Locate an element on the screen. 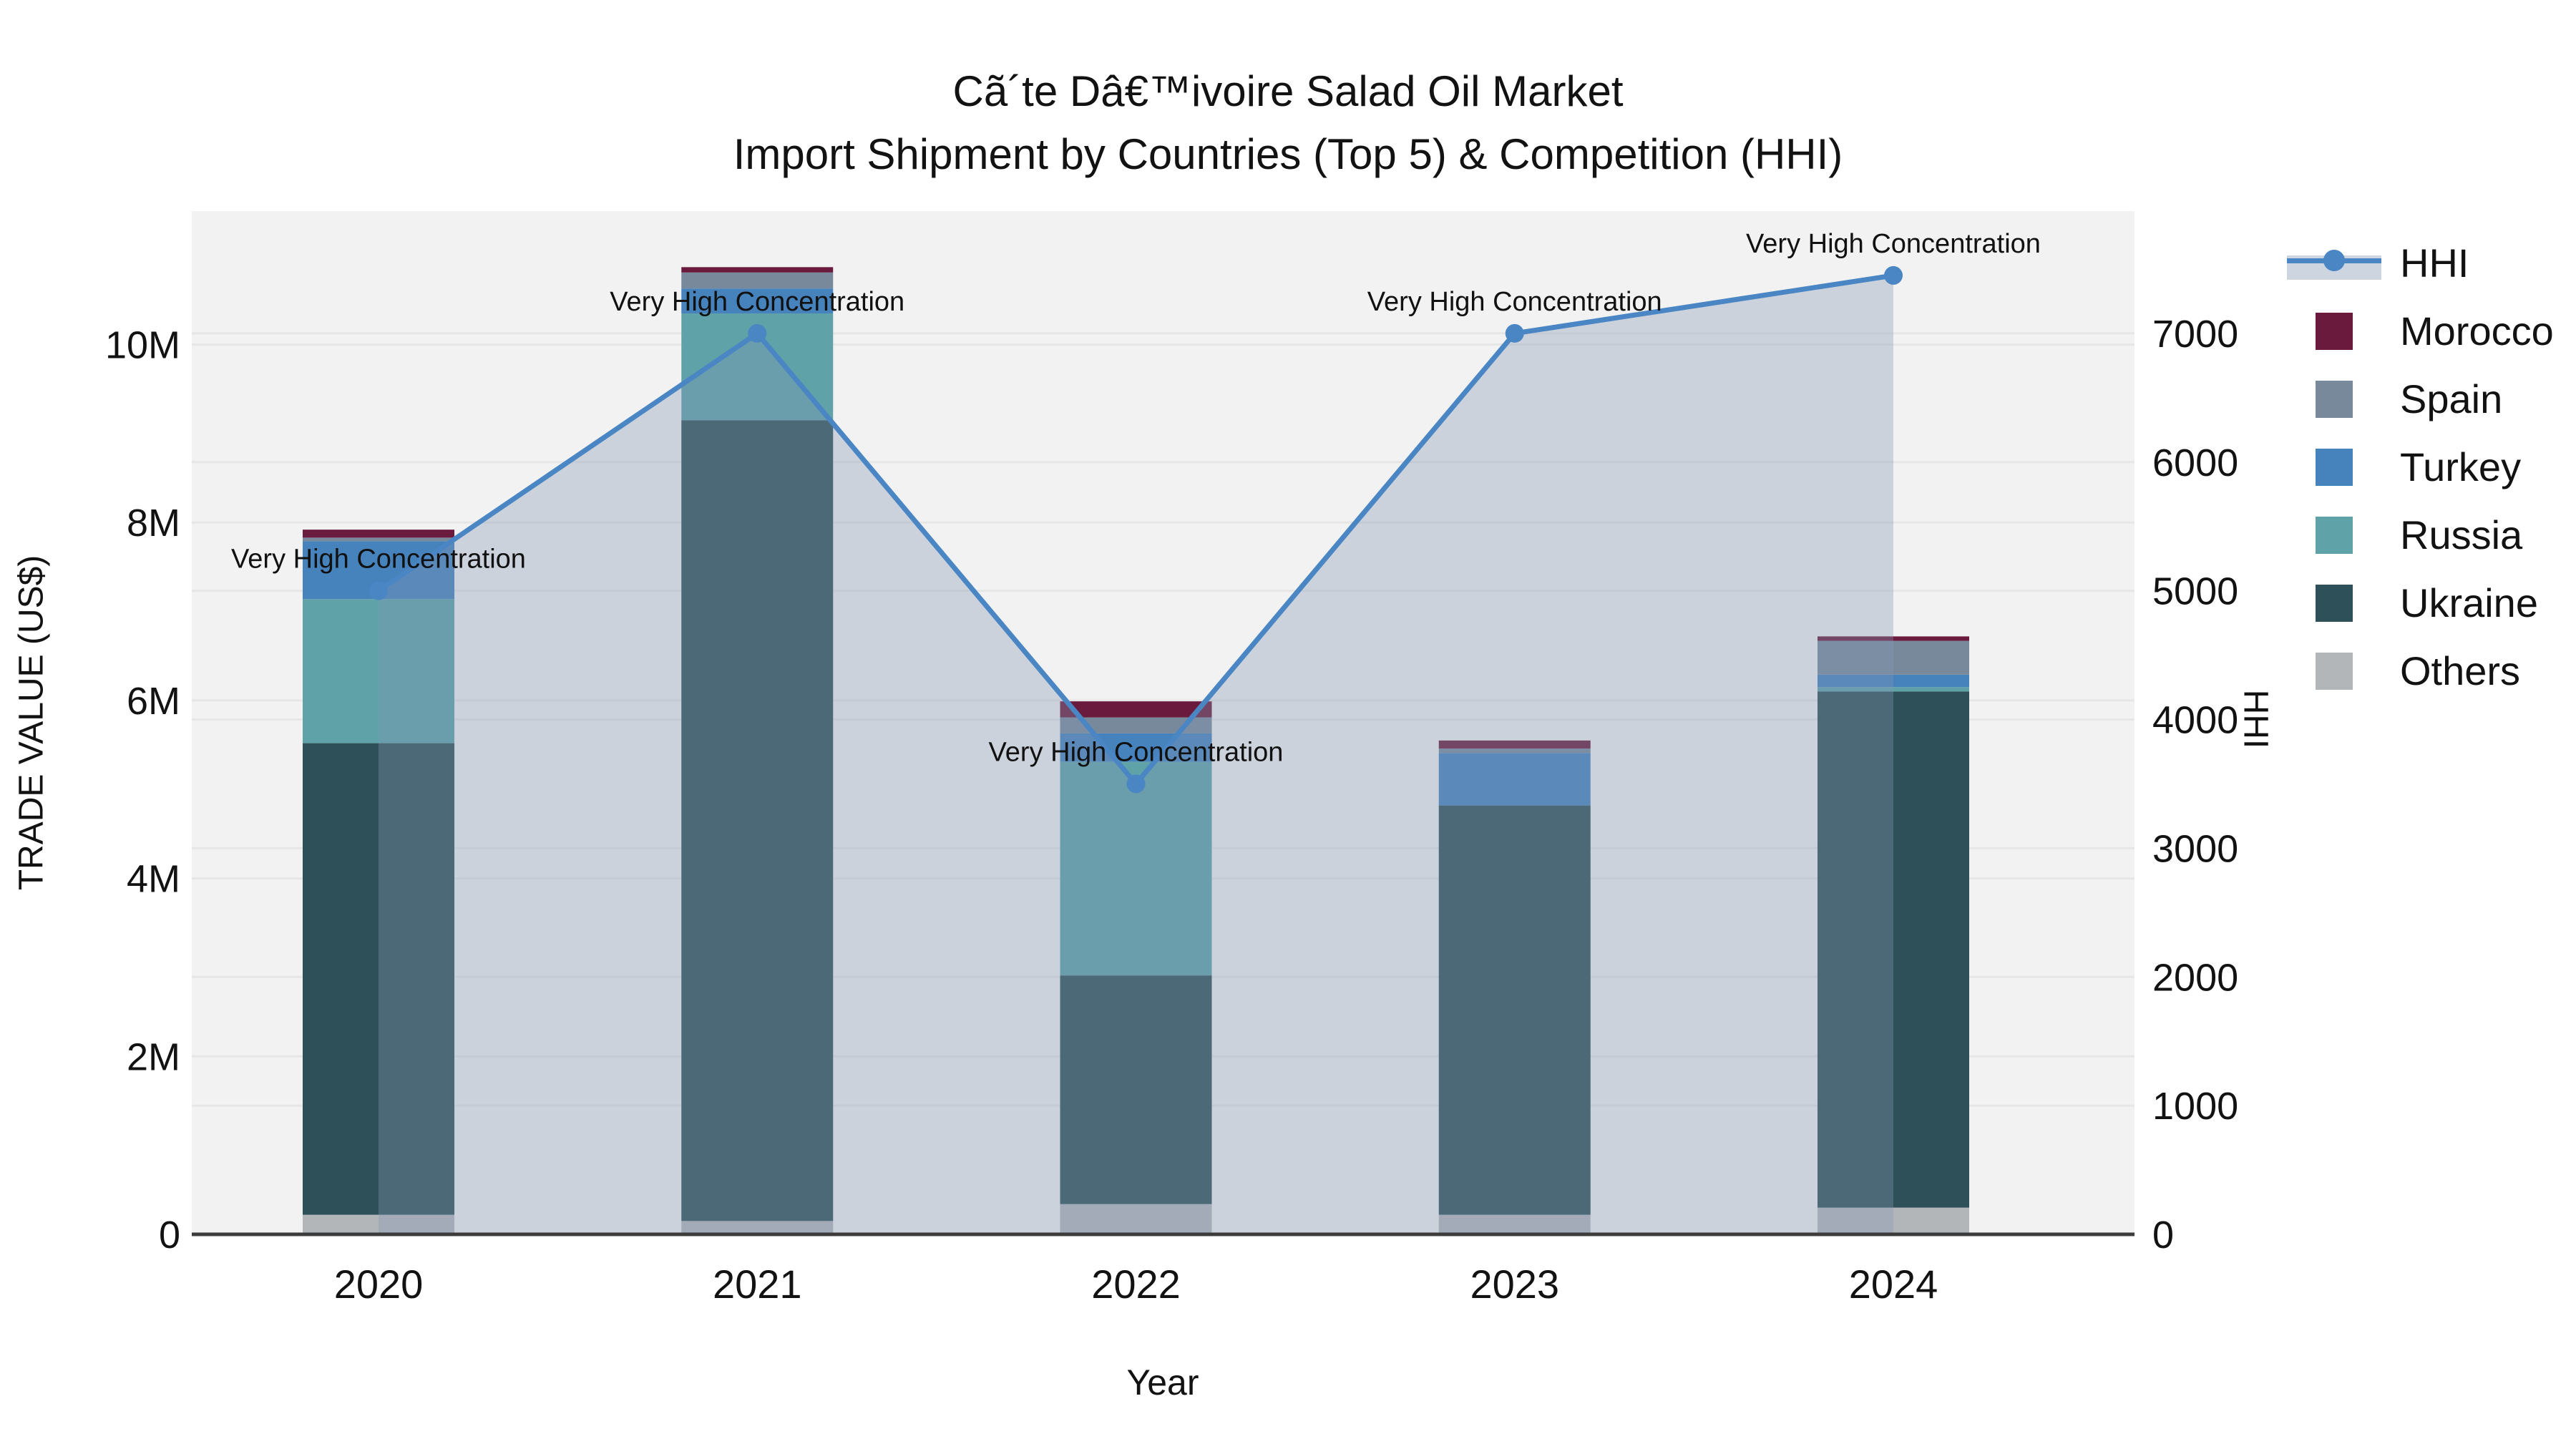  legend-label: Spain is located at coordinates (2451, 398).